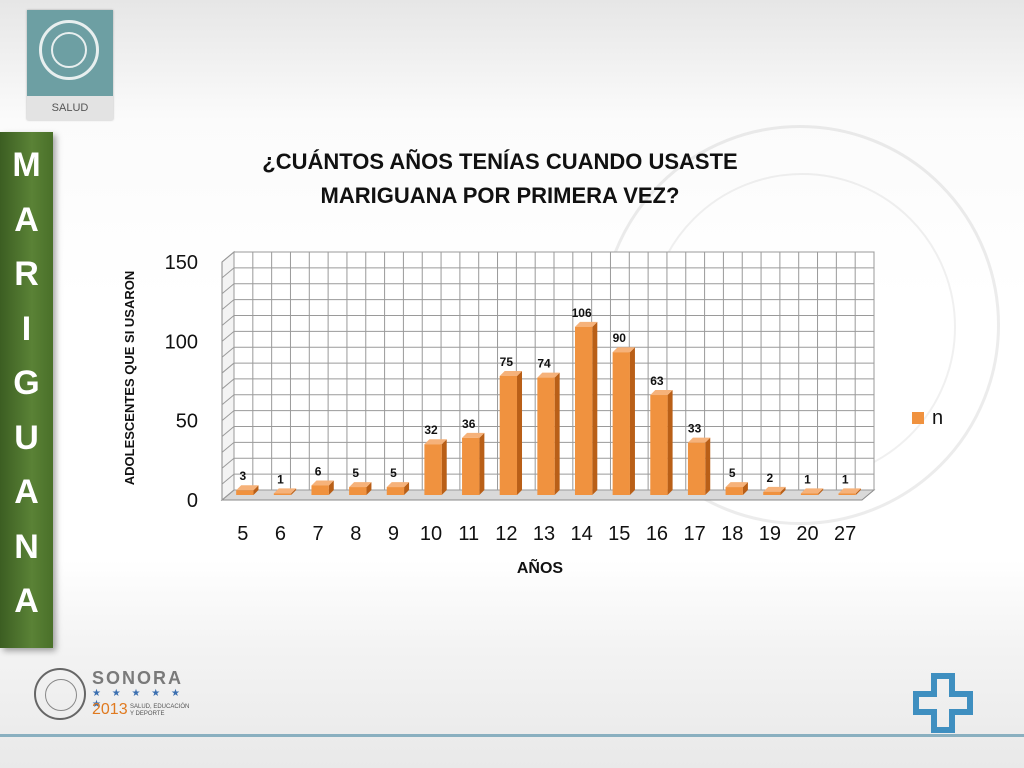 The width and height of the screenshot is (1024, 768). What do you see at coordinates (937, 418) in the screenshot?
I see `legend-label: n` at bounding box center [937, 418].